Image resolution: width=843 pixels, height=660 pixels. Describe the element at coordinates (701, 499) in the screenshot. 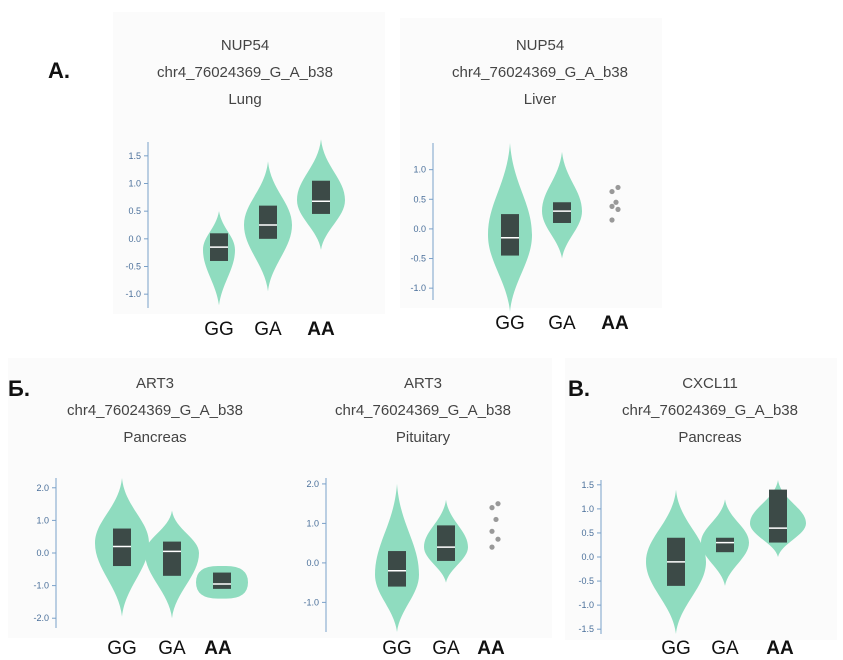

I see `panel-background-cxcl11-pancreas` at that location.